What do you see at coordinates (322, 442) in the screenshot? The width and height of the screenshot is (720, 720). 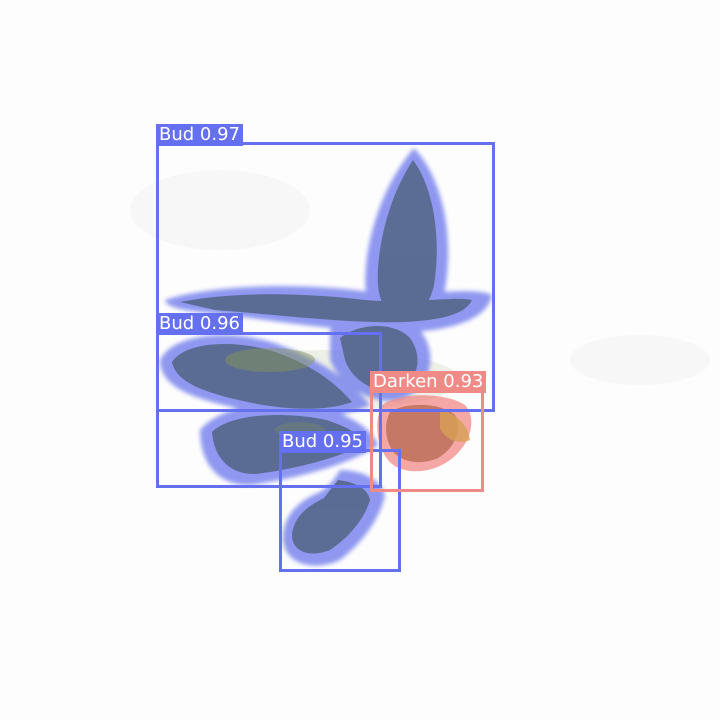 I see `detection-label-bud-3: Bud 0.95` at bounding box center [322, 442].